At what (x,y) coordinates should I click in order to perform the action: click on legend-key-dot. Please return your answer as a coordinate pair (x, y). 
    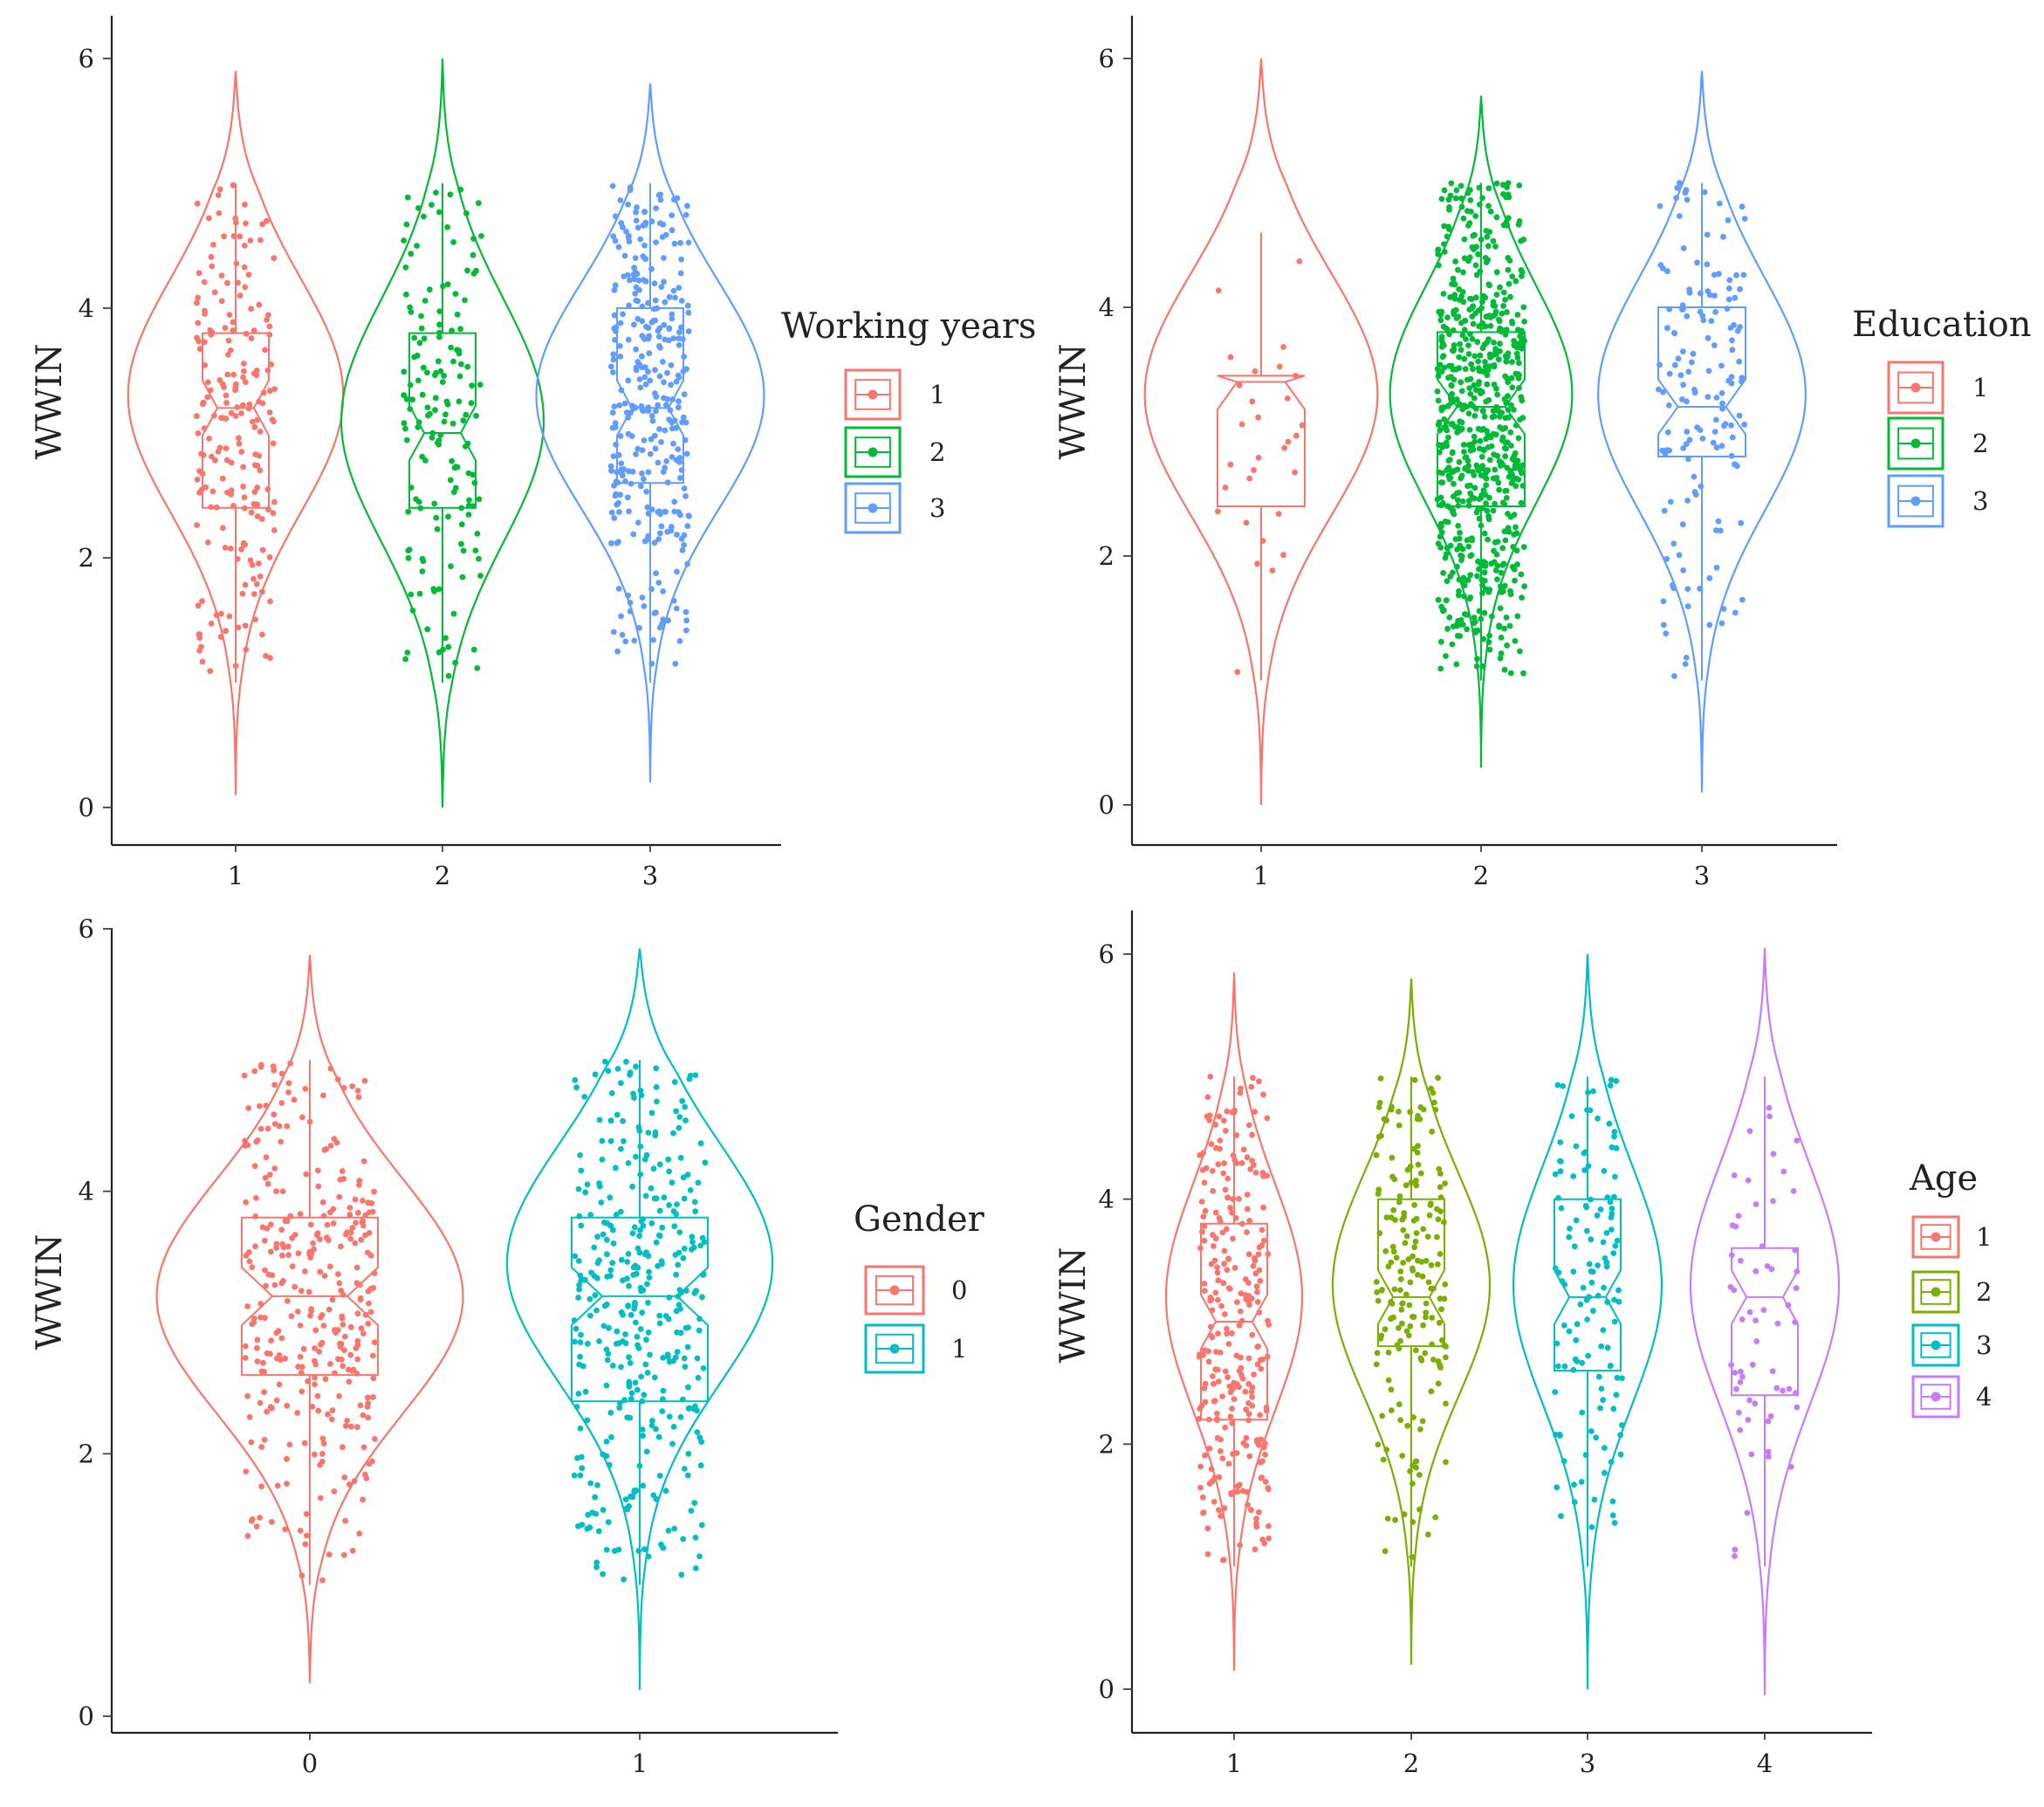
    Looking at the image, I should click on (1936, 1345).